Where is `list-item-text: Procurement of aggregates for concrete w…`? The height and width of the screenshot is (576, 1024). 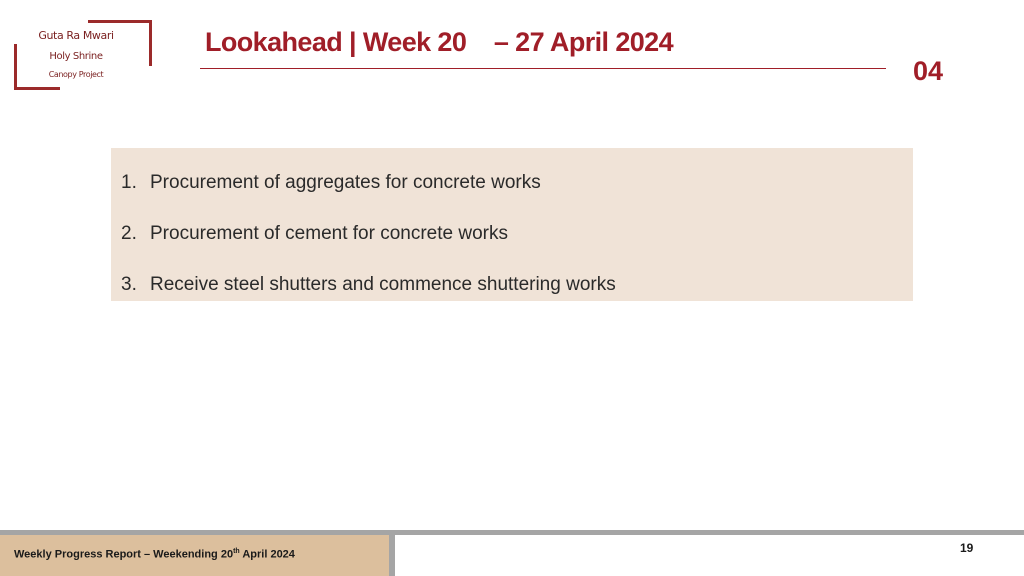
list-item-text: Procurement of aggregates for concrete w… is located at coordinates (345, 182).